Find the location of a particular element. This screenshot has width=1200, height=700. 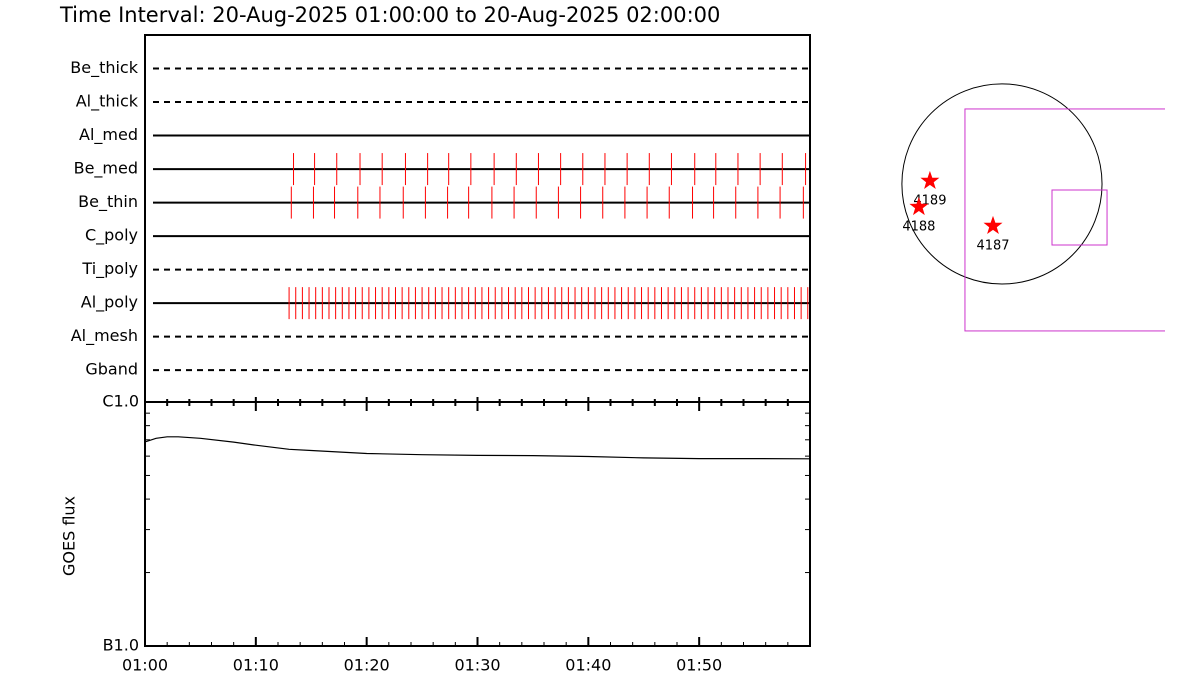

x-tick-label: 01:00 is located at coordinates (145, 665).